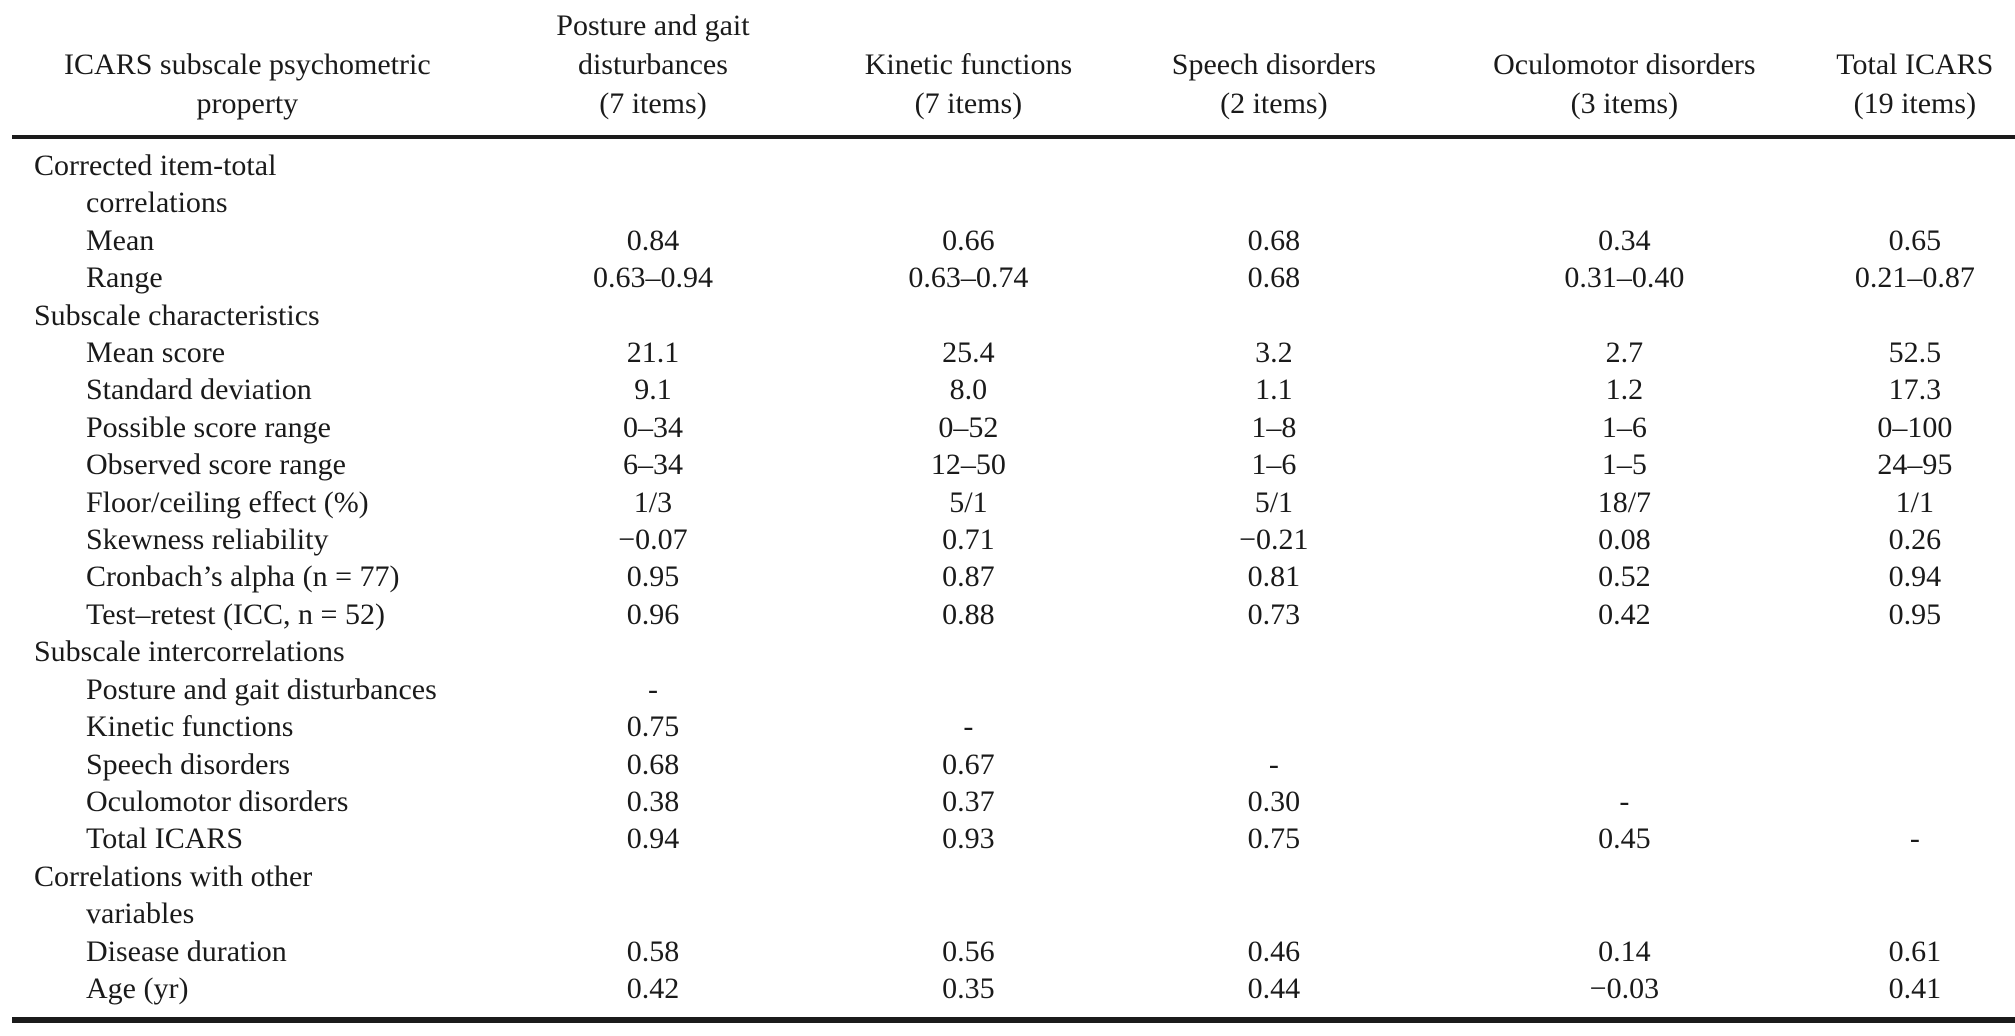 This screenshot has width=2015, height=1036. What do you see at coordinates (1013, 352) in the screenshot?
I see `table-row: Mean score 21.1 25.4 3.2 2.7 52.5` at bounding box center [1013, 352].